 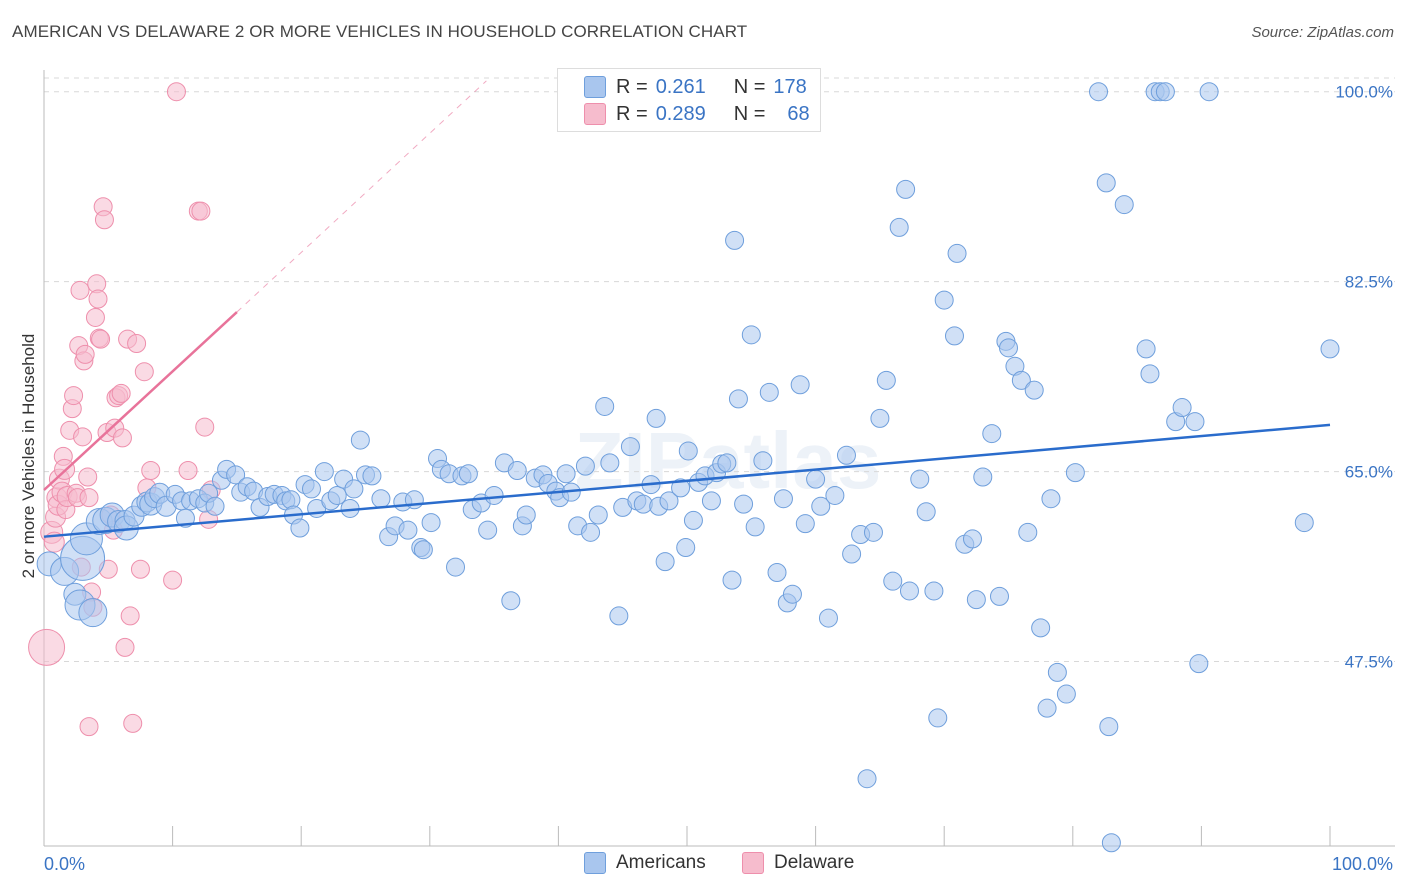 I want to click on americans-r-value: 0.261, so click(x=680, y=86).